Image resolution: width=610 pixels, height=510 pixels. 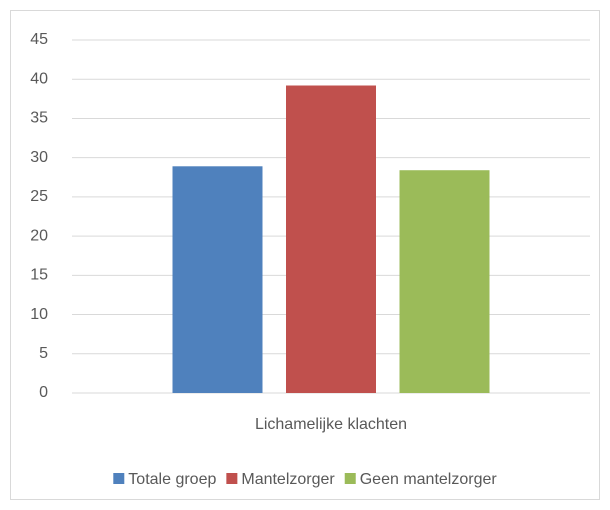 I want to click on y-tick-label: 35, so click(x=39, y=118).